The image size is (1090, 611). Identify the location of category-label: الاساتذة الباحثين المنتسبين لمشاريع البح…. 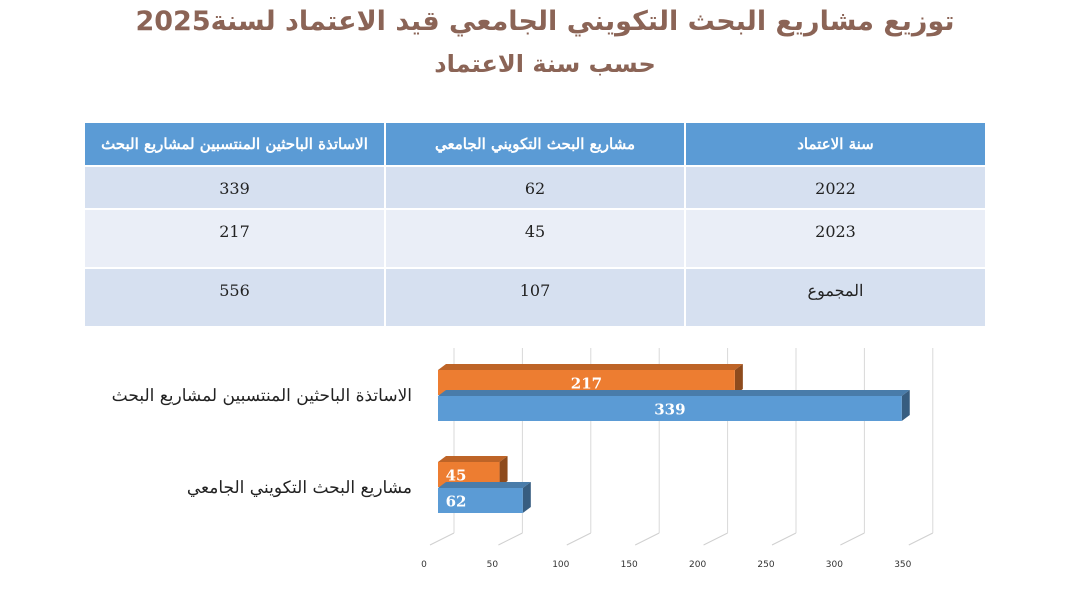
(262, 396).